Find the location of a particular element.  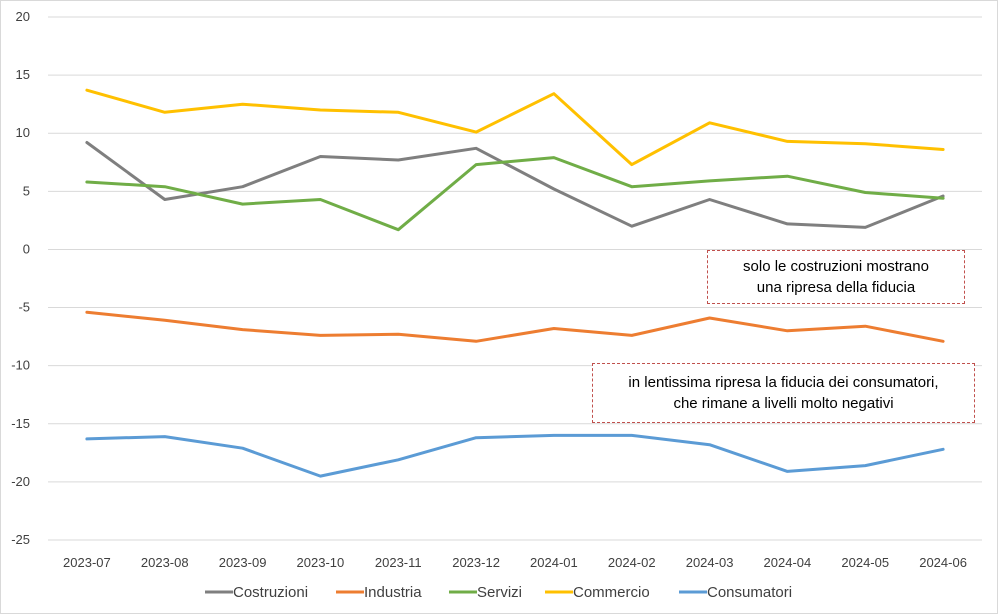

y-tick-label: 5 is located at coordinates (26, 190).